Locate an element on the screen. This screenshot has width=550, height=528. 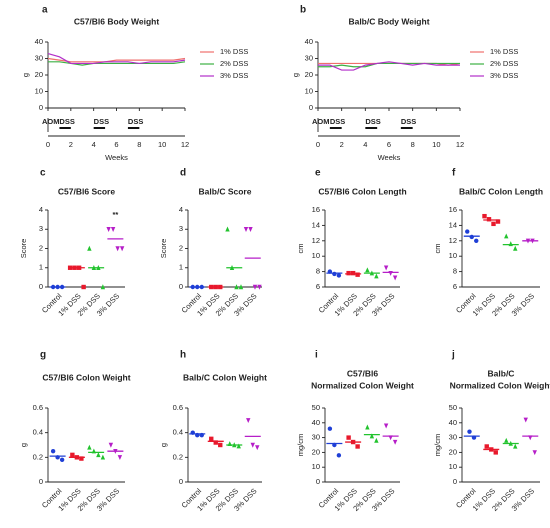
chart-title: C57/Bl6 Score is located at coordinates (86, 191).